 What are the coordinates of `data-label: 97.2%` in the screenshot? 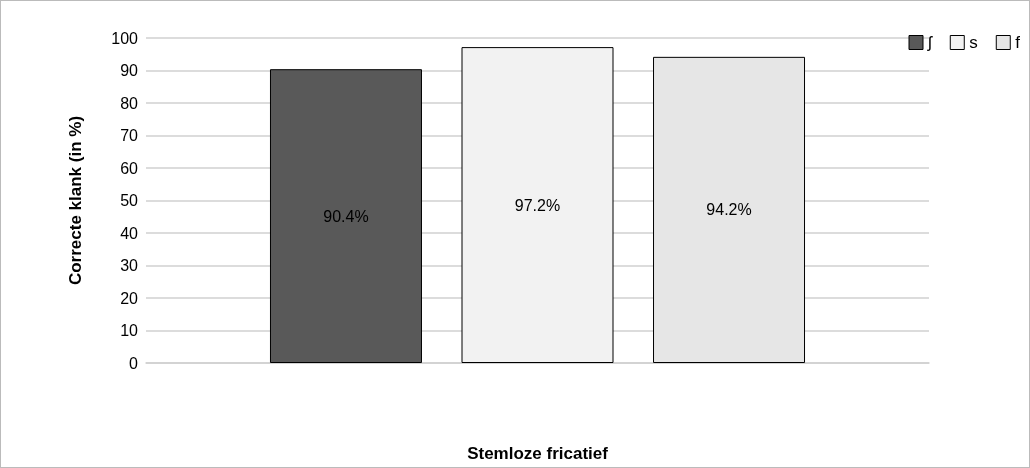 It's located at (537, 205).